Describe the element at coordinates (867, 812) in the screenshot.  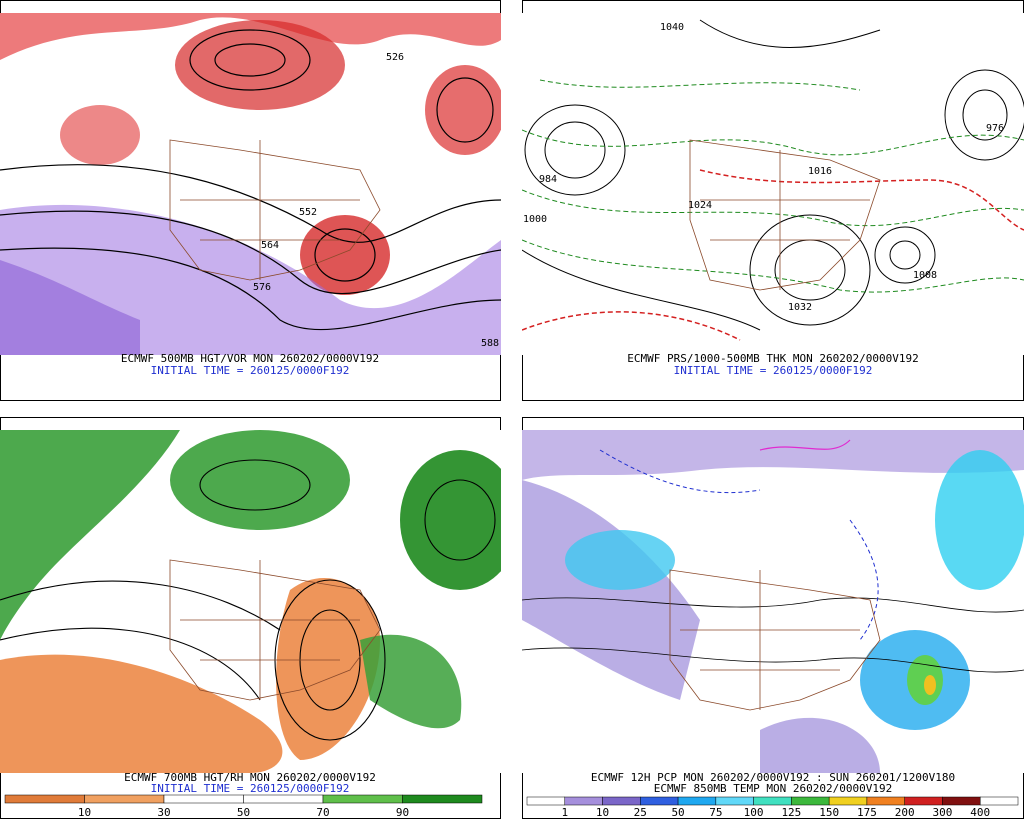
I see `colorbar-label: 175` at that location.